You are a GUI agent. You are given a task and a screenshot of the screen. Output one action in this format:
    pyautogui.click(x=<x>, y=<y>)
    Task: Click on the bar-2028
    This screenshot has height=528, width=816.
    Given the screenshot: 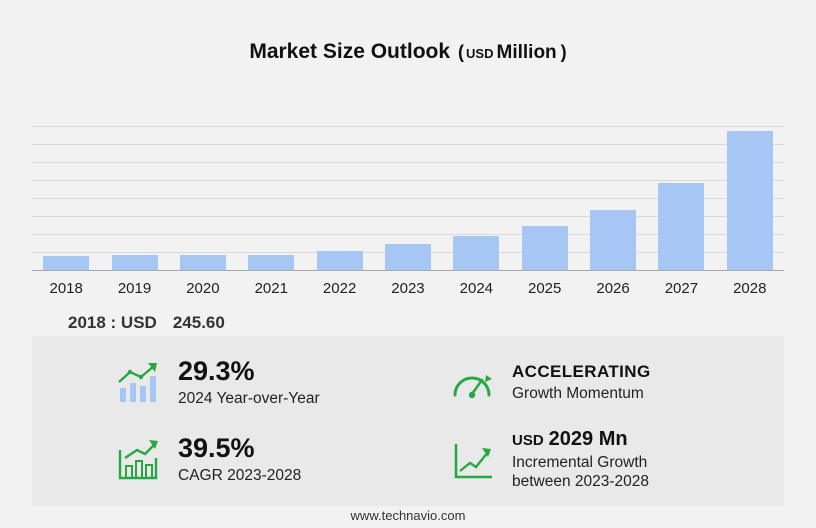 What is the action you would take?
    pyautogui.click(x=749, y=200)
    